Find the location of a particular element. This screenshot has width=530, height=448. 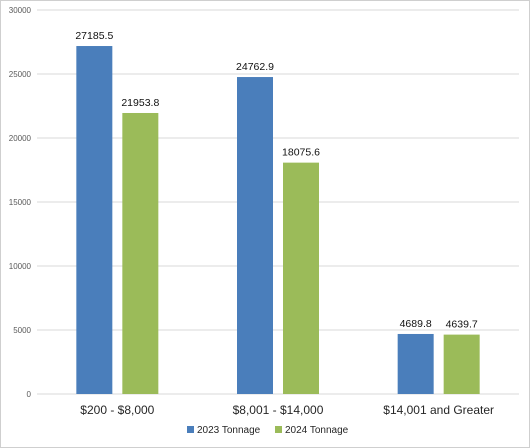

data-label: 4689.8 is located at coordinates (416, 324).